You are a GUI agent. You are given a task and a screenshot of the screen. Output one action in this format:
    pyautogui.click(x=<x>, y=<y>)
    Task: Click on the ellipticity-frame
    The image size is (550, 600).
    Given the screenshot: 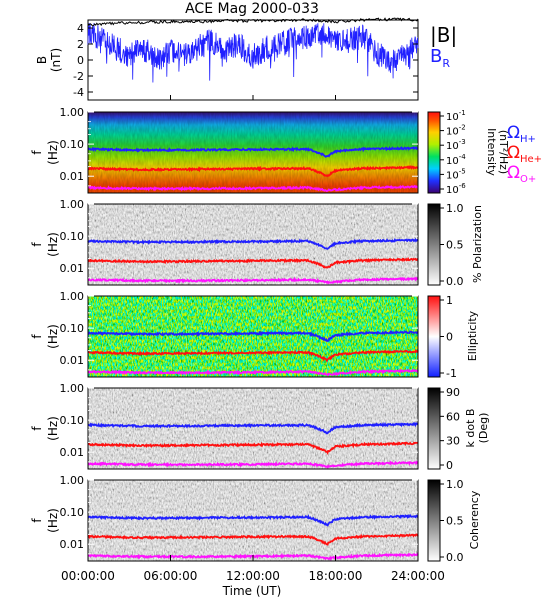 What is the action you would take?
    pyautogui.click(x=253, y=336)
    